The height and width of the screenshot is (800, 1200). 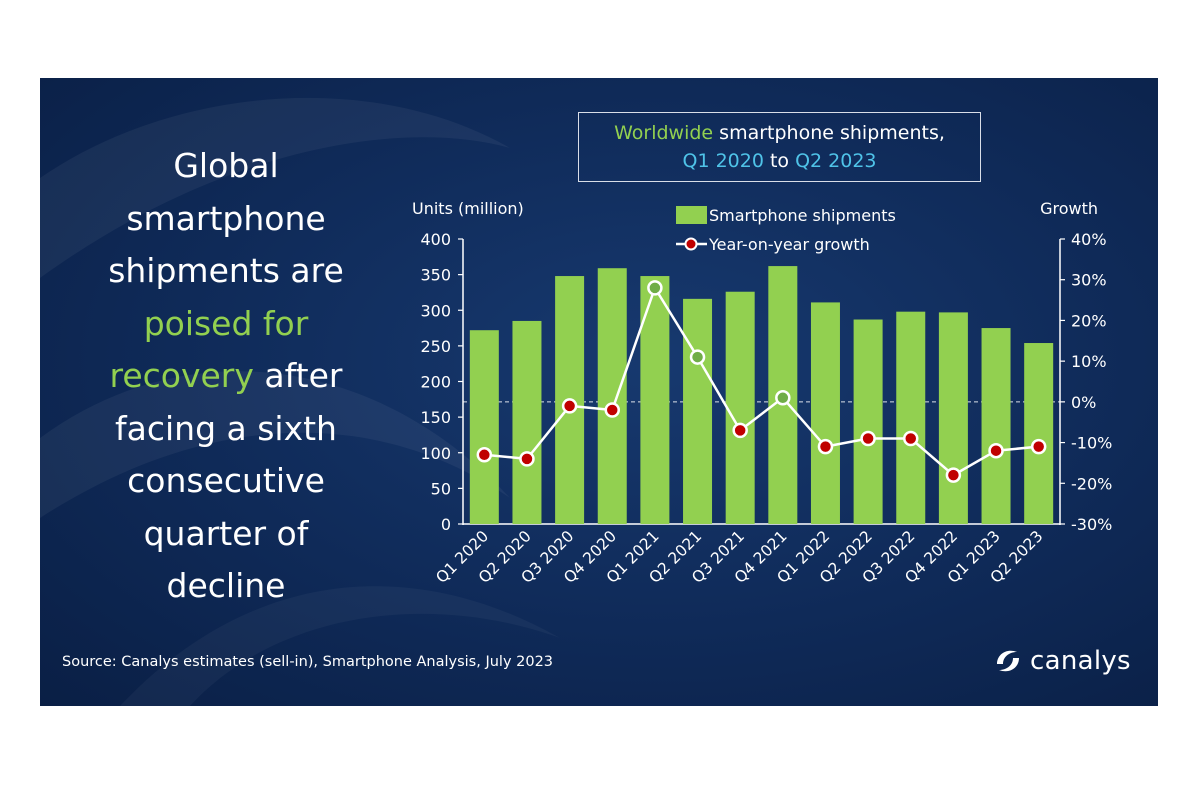 I want to click on canalys-logo: canalys, so click(x=1062, y=661).